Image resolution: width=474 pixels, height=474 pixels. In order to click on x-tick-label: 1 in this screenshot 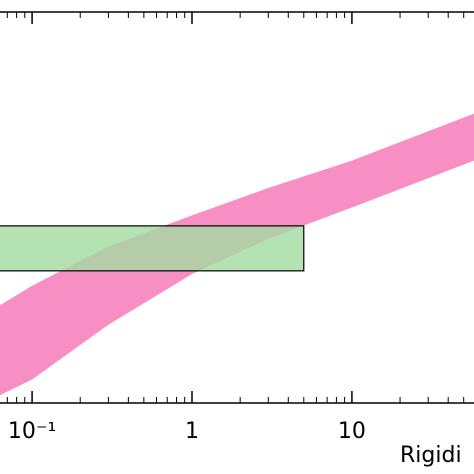, I will do `click(192, 431)`.